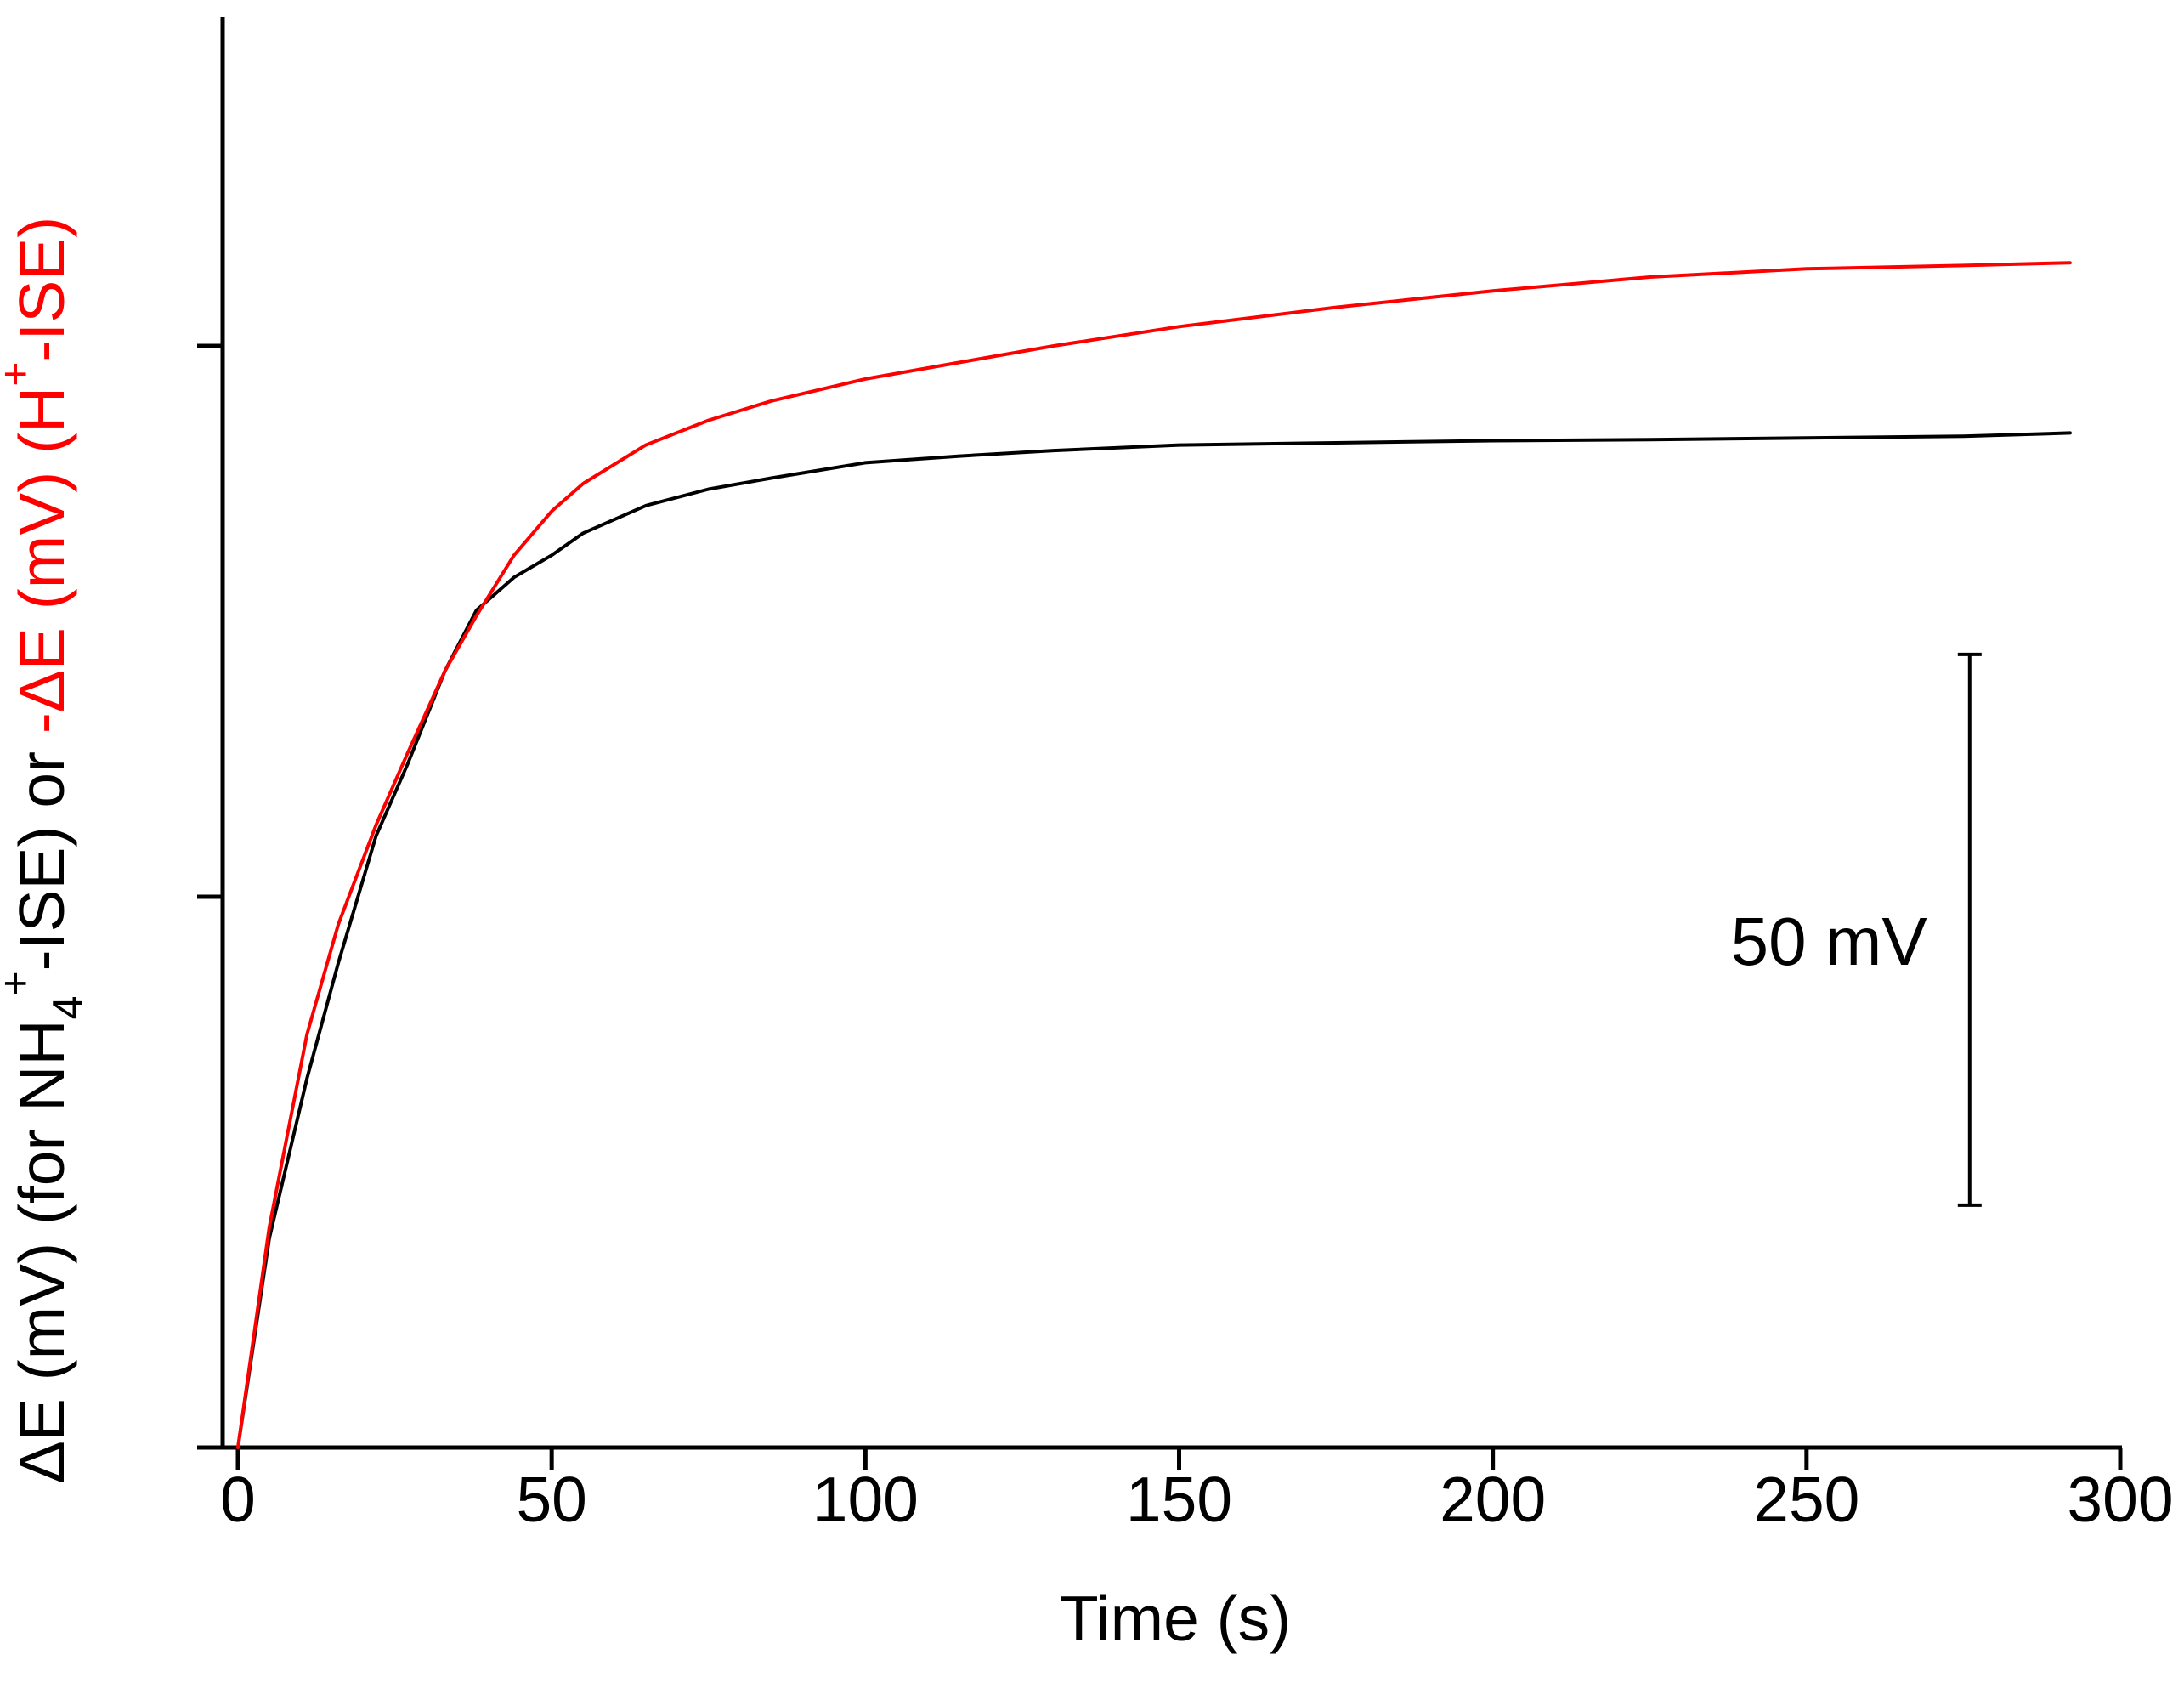 The width and height of the screenshot is (2184, 1700). Describe the element at coordinates (1493, 1499) in the screenshot. I see `x-tick-label: 200` at that location.